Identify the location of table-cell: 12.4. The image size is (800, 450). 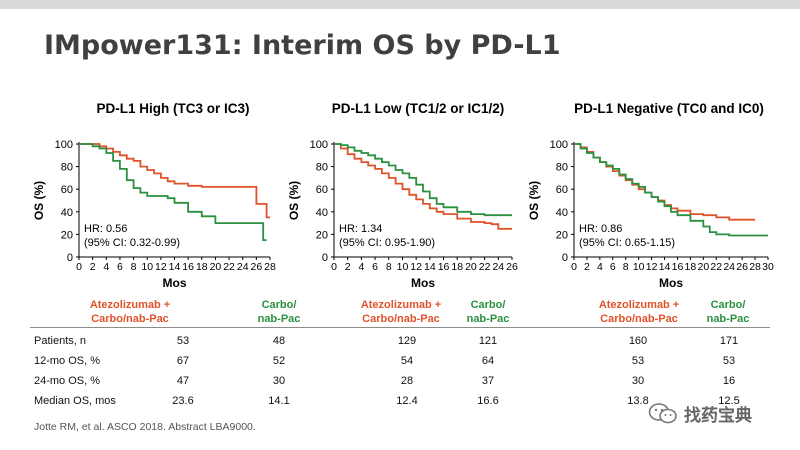
(407, 401).